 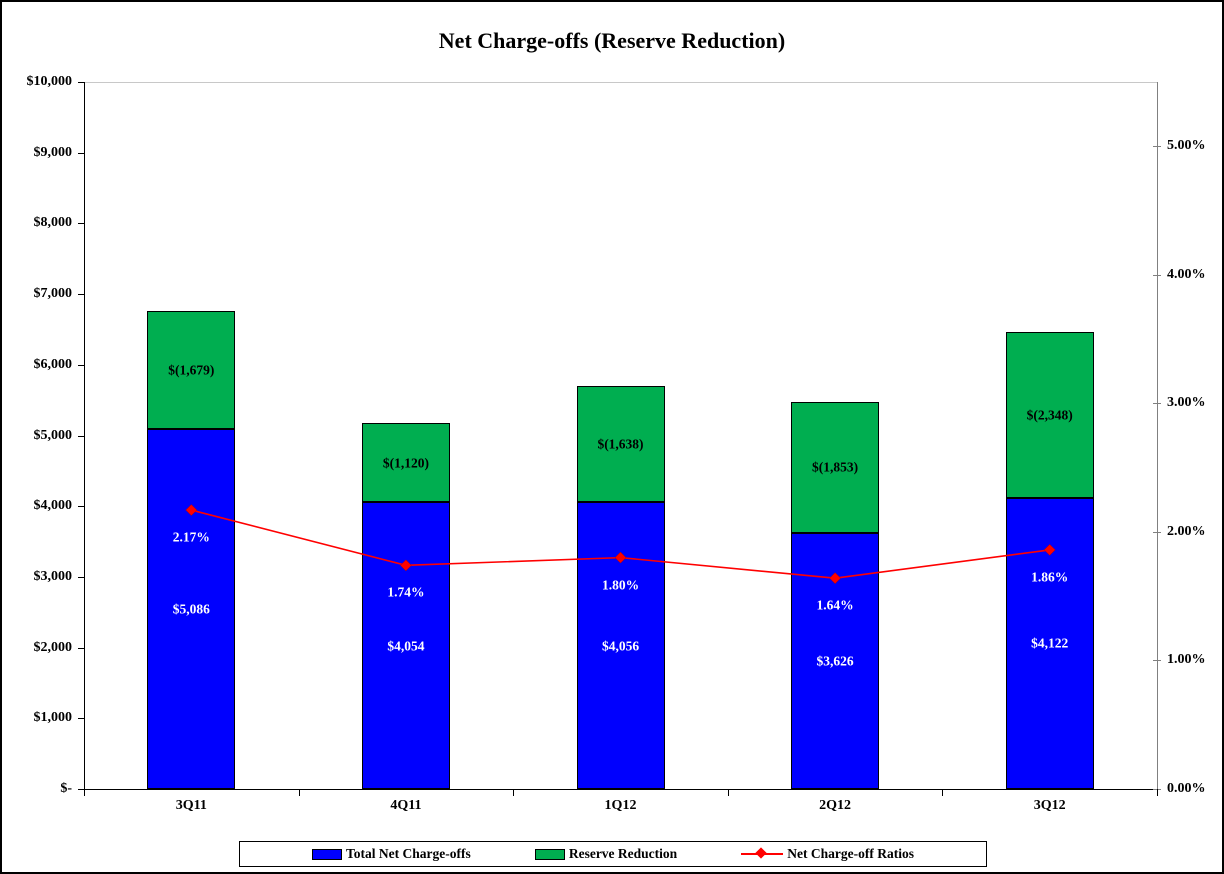 I want to click on legend-item-total-net-charge-offs: Total Net Charge-offs, so click(x=391, y=854).